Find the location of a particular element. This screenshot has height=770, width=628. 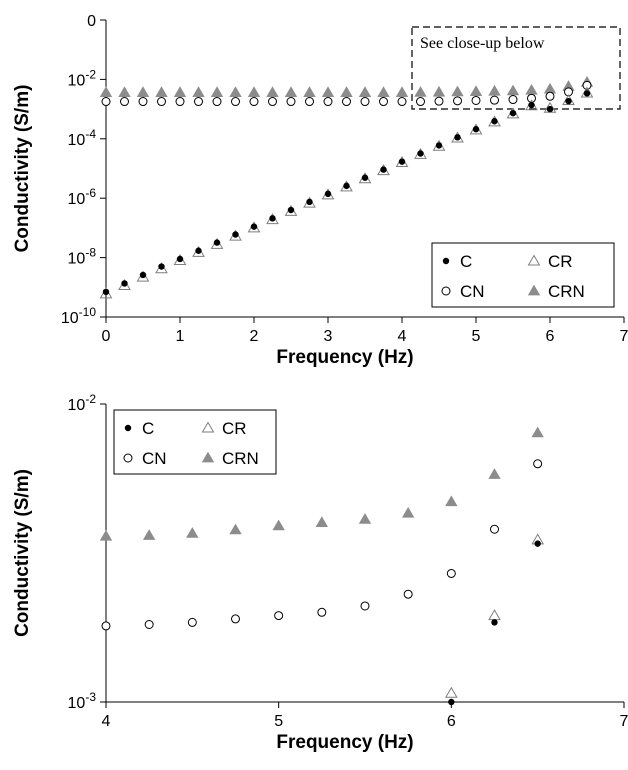

y-tick-label: 10⁻⁸ is located at coordinates (82, 257).